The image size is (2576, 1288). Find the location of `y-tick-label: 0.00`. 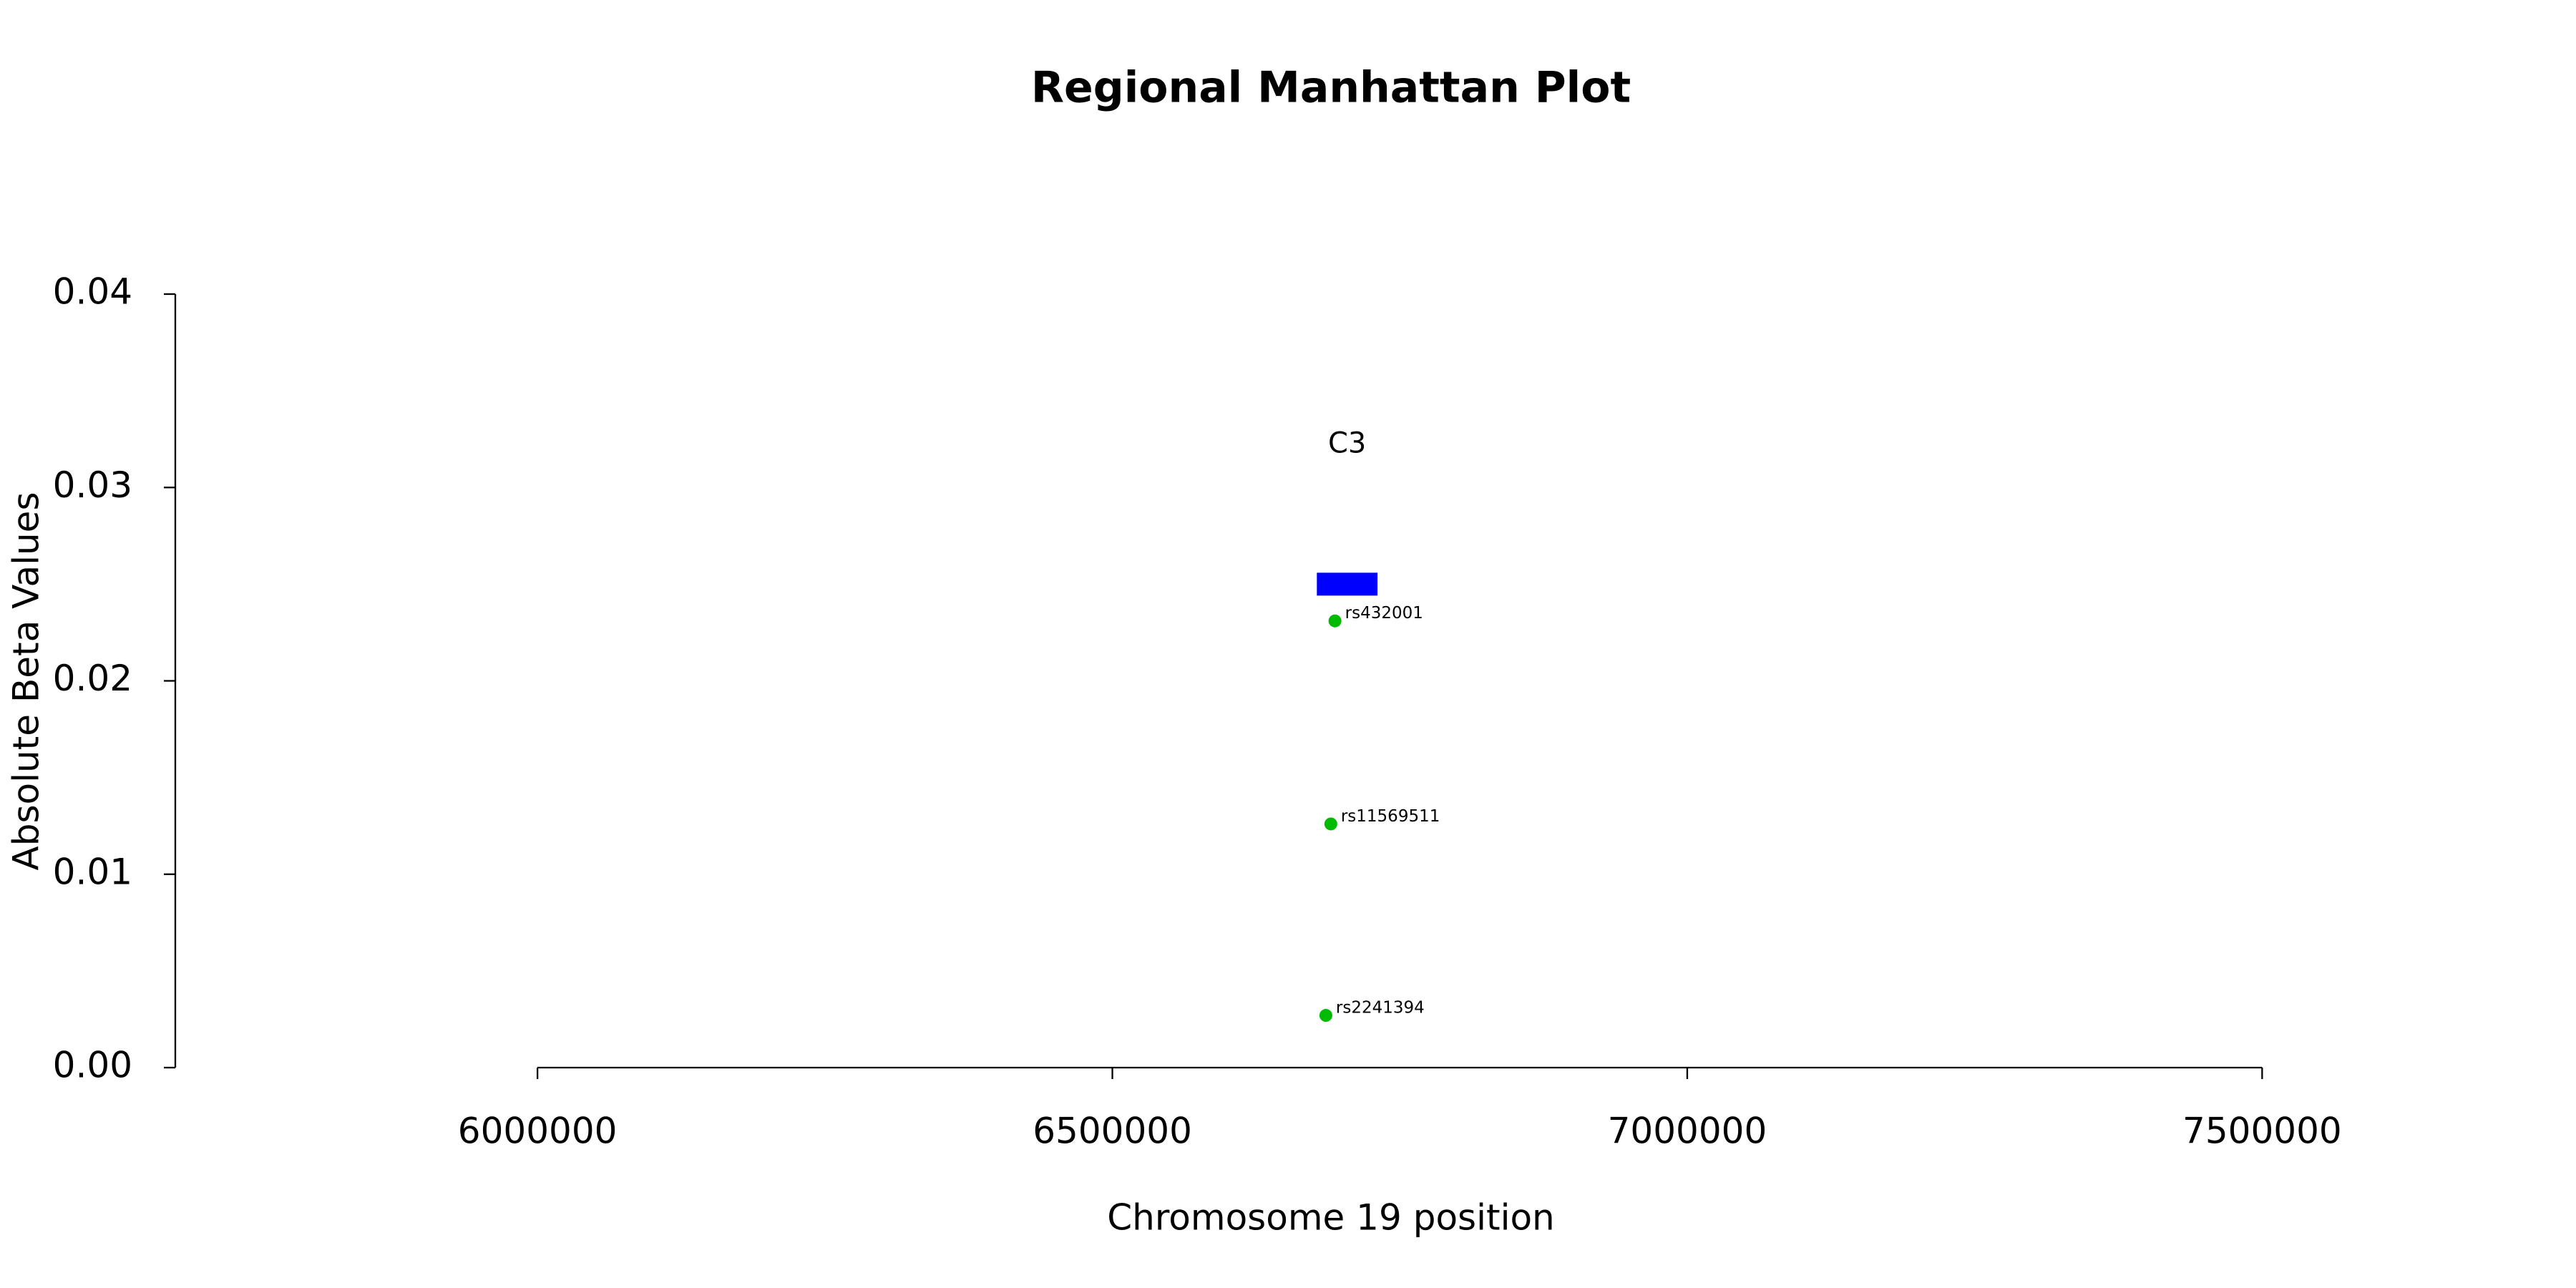

y-tick-label: 0.00 is located at coordinates (92, 1065).